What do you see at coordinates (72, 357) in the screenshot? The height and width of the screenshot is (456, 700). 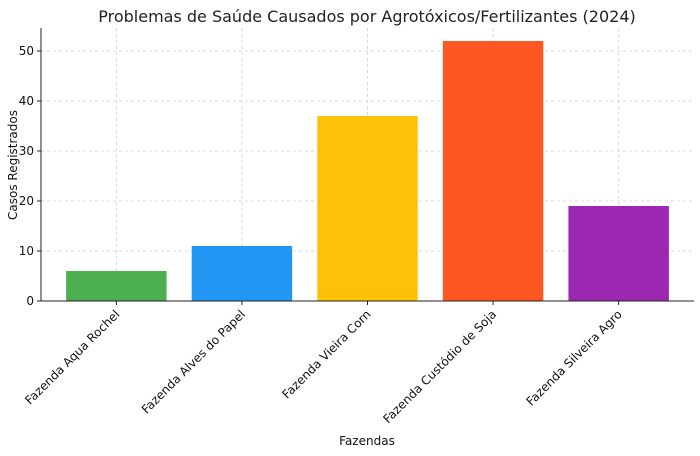 I see `x-tick-label: Fazenda Aqua Rochel` at bounding box center [72, 357].